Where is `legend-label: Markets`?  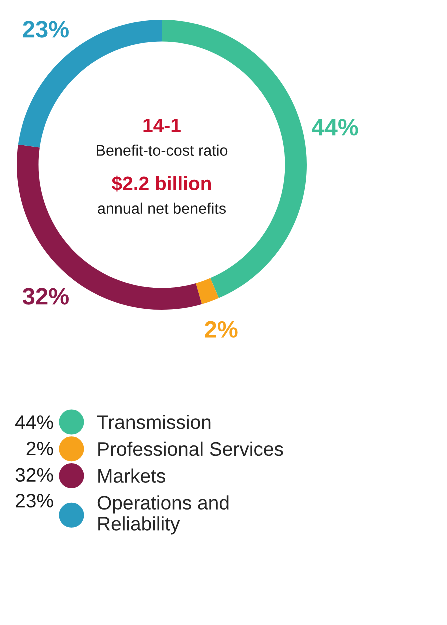
legend-label: Markets is located at coordinates (132, 476).